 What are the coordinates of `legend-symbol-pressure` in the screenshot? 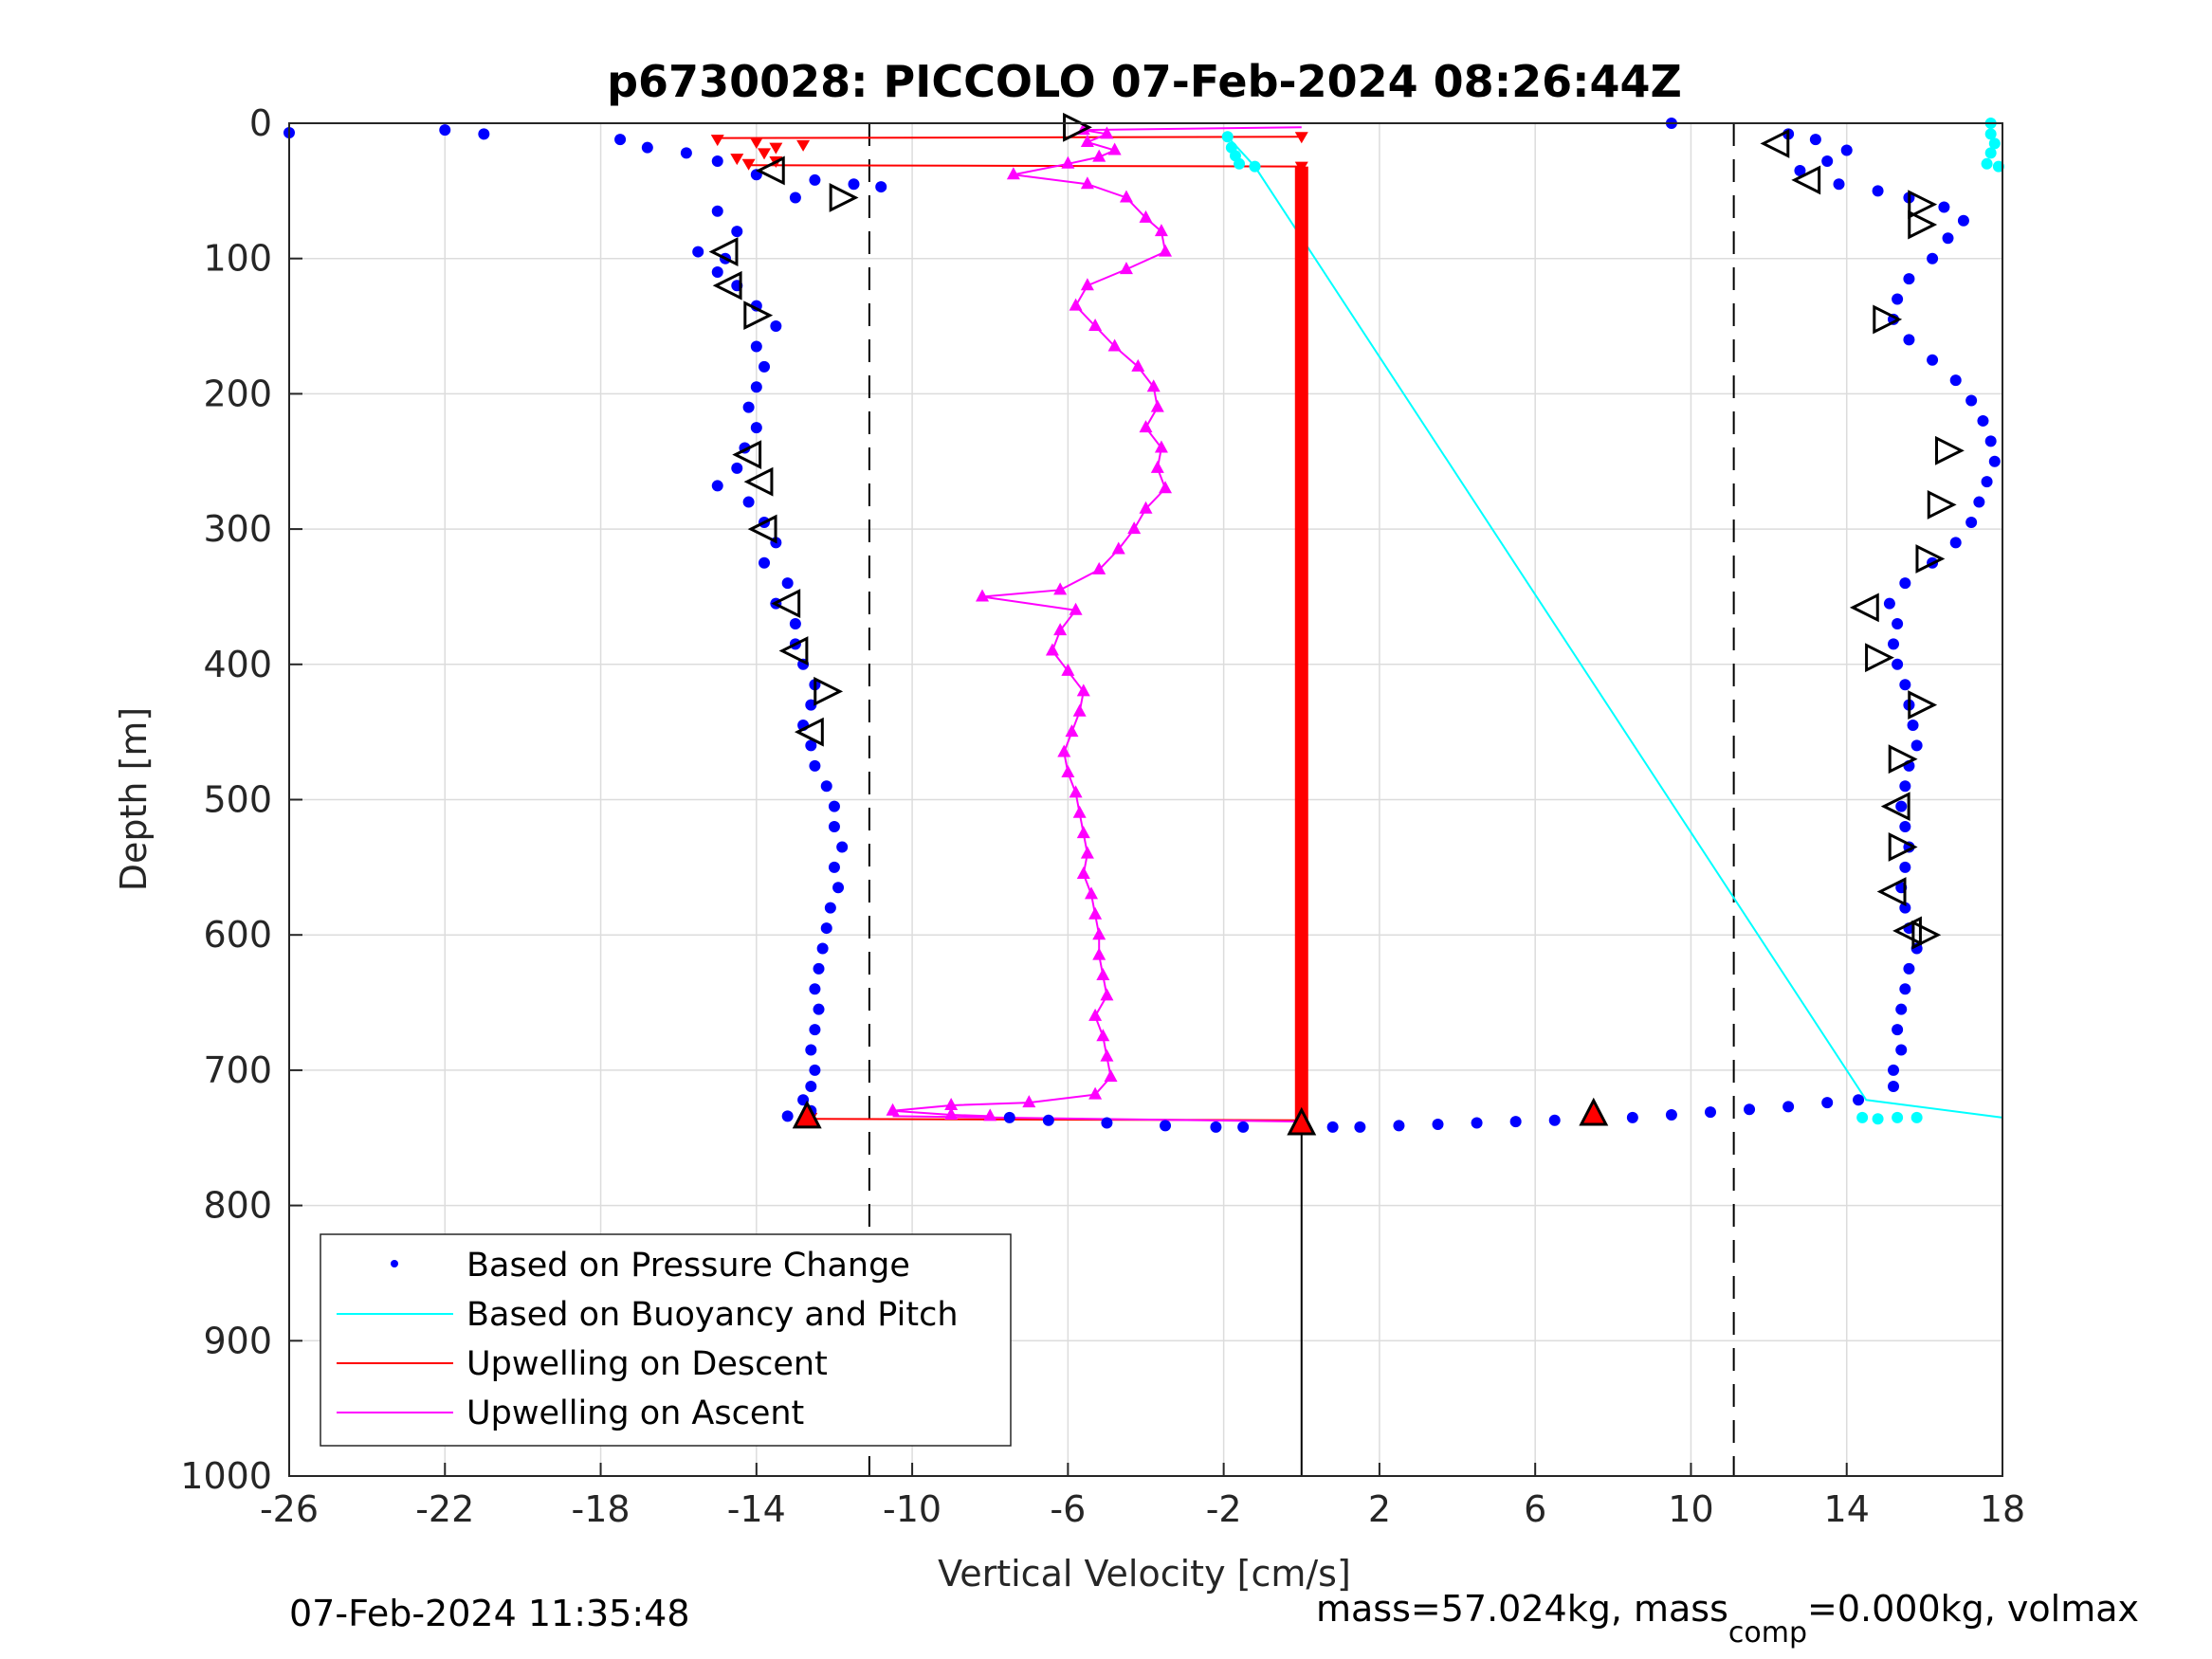 It's located at (394, 1263).